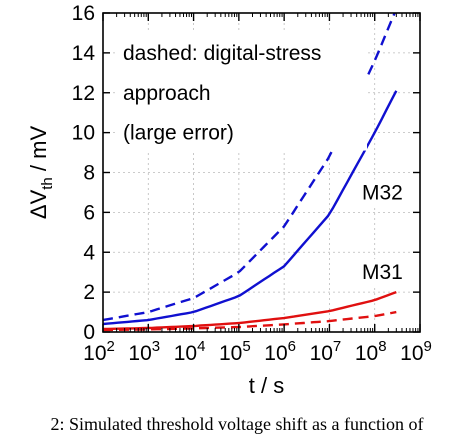  I want to click on x-tick-label: 10⁷, so click(326, 351).